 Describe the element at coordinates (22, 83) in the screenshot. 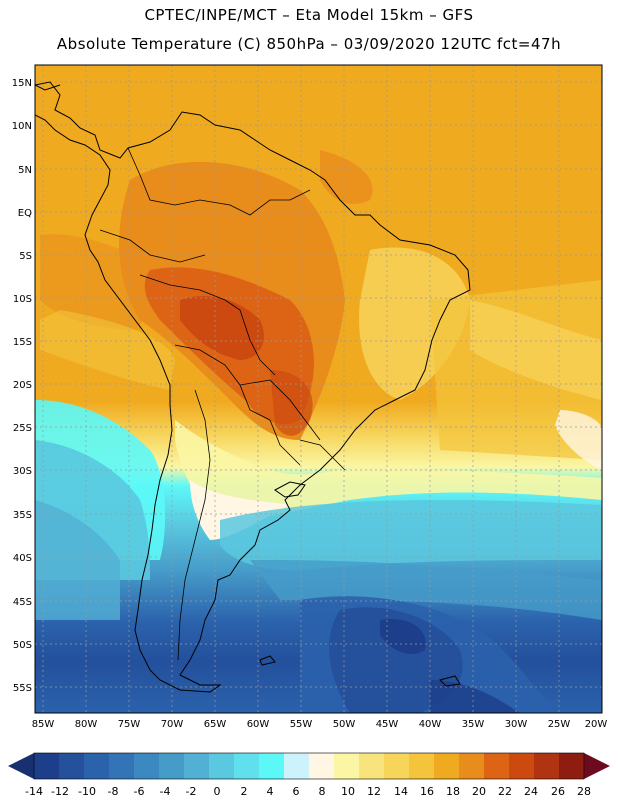

I see `lat-label: 15N` at that location.